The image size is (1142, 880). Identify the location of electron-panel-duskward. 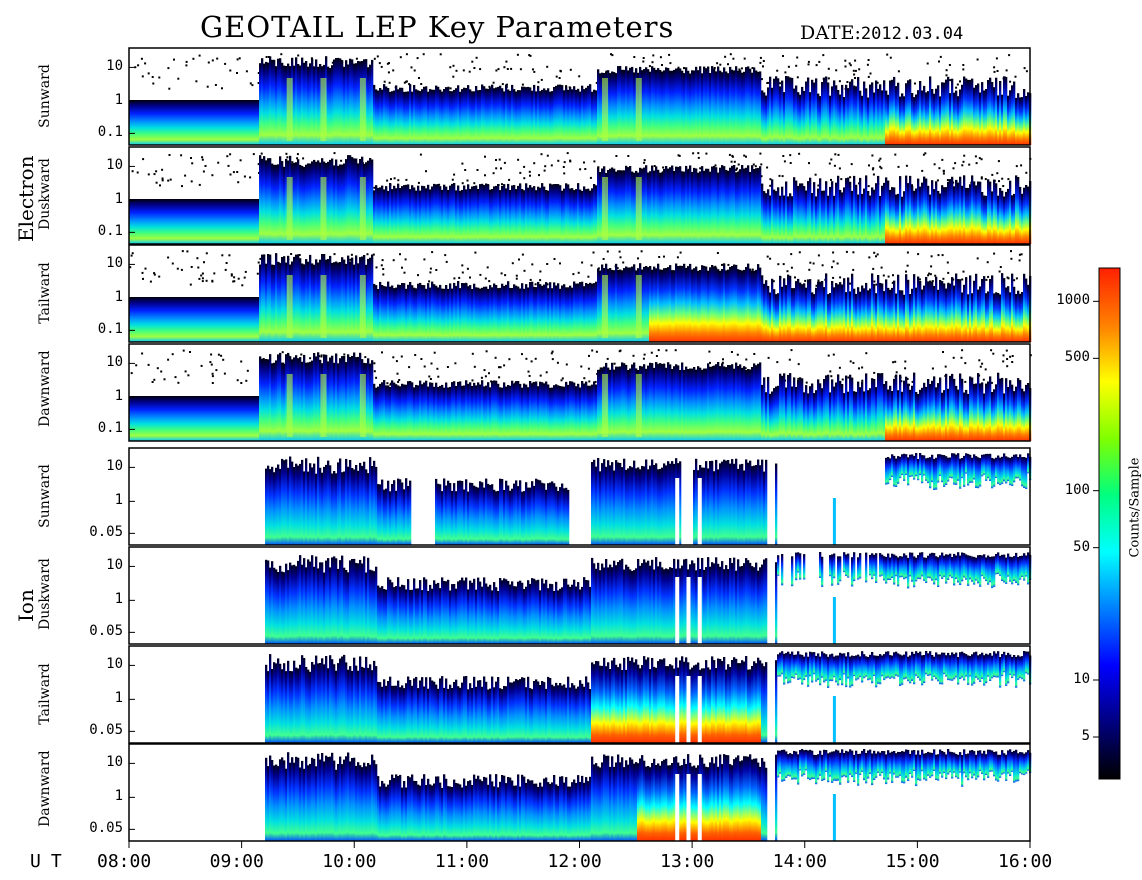
(580, 198).